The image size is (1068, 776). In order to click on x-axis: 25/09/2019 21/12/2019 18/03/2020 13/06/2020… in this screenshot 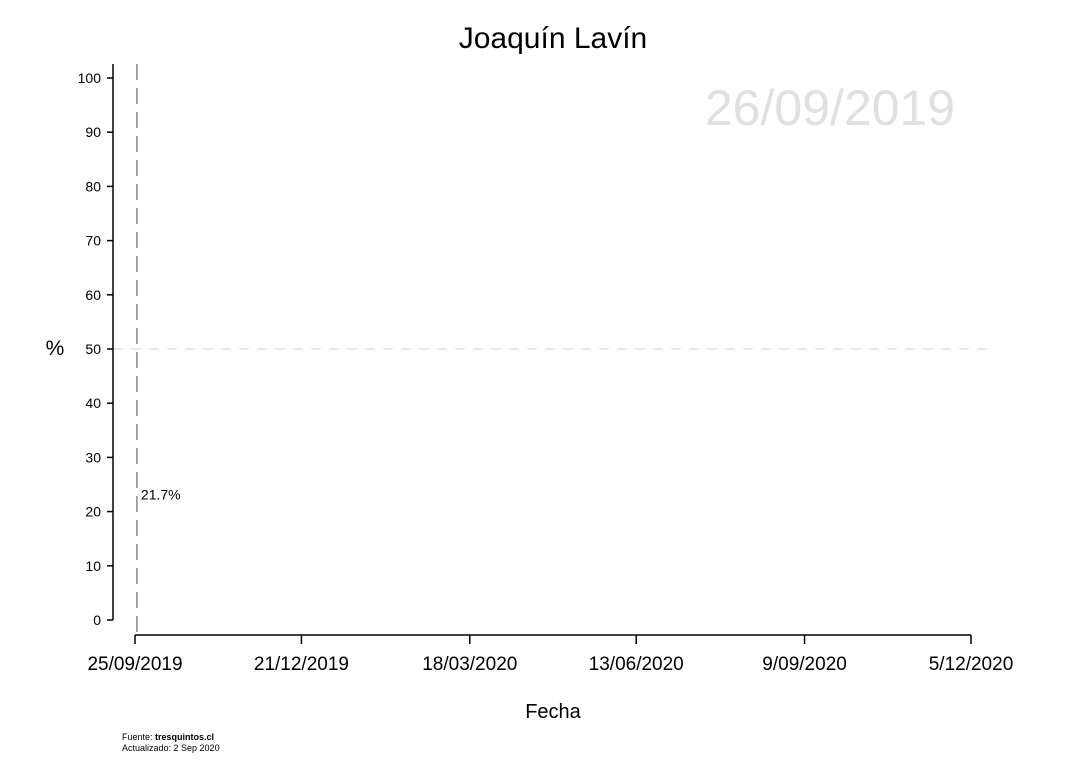, I will do `click(550, 654)`.